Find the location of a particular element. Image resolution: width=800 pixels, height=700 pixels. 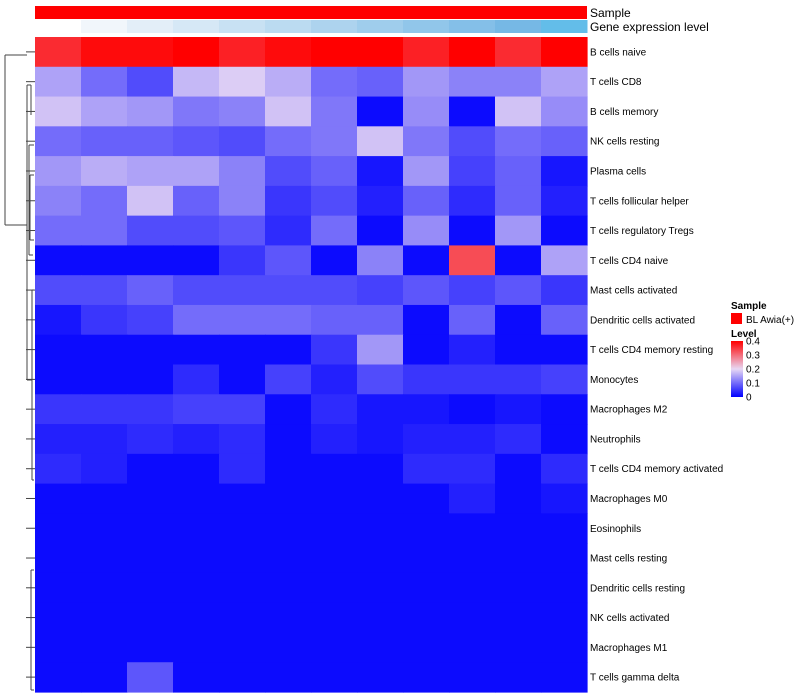

row-label: Mast cells activated is located at coordinates (633, 291).